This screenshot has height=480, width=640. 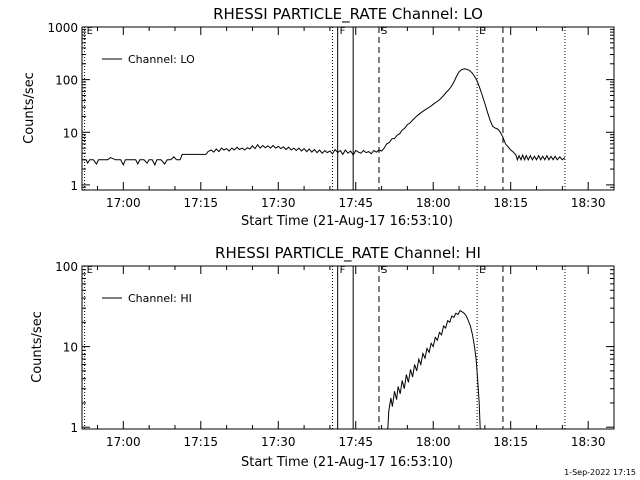 What do you see at coordinates (434, 369) in the screenshot?
I see `series-line-hi` at bounding box center [434, 369].